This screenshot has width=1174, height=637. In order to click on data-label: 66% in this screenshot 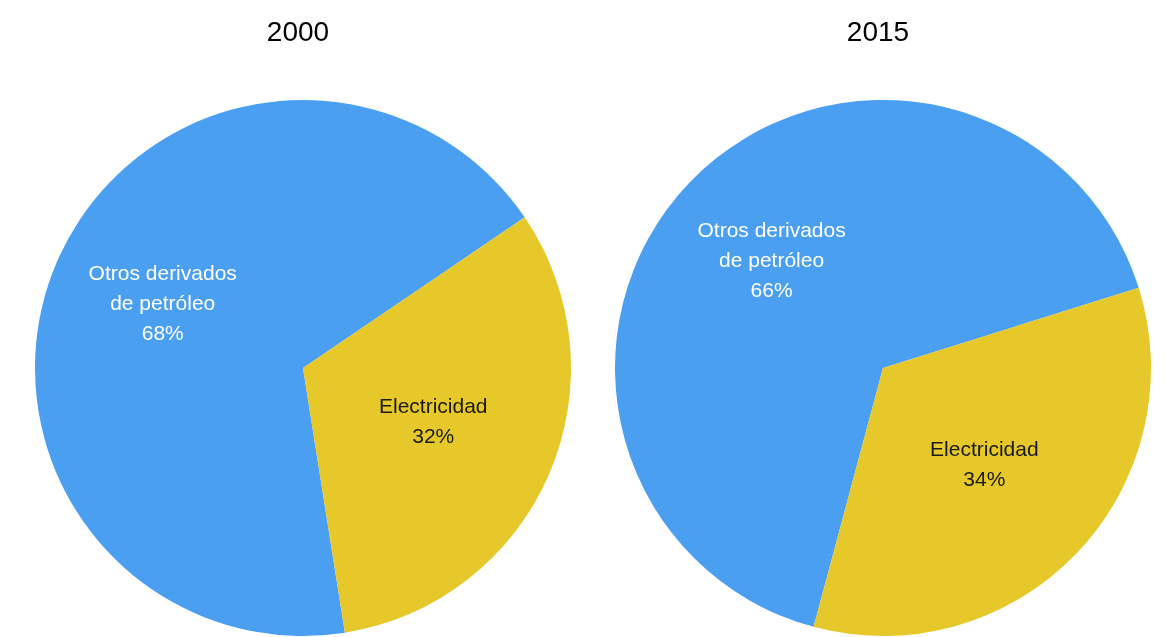, I will do `click(771, 289)`.